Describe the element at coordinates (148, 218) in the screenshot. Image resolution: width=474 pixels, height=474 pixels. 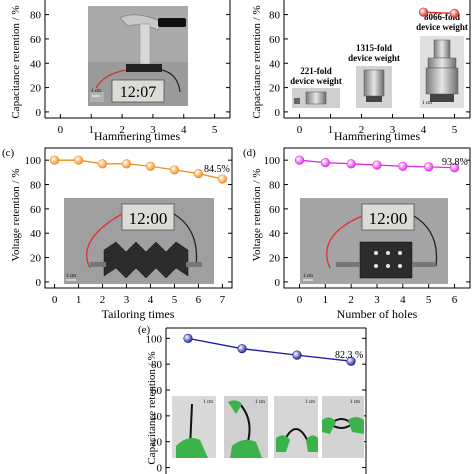
I see `inset-c-clock-text: 12:00` at that location.